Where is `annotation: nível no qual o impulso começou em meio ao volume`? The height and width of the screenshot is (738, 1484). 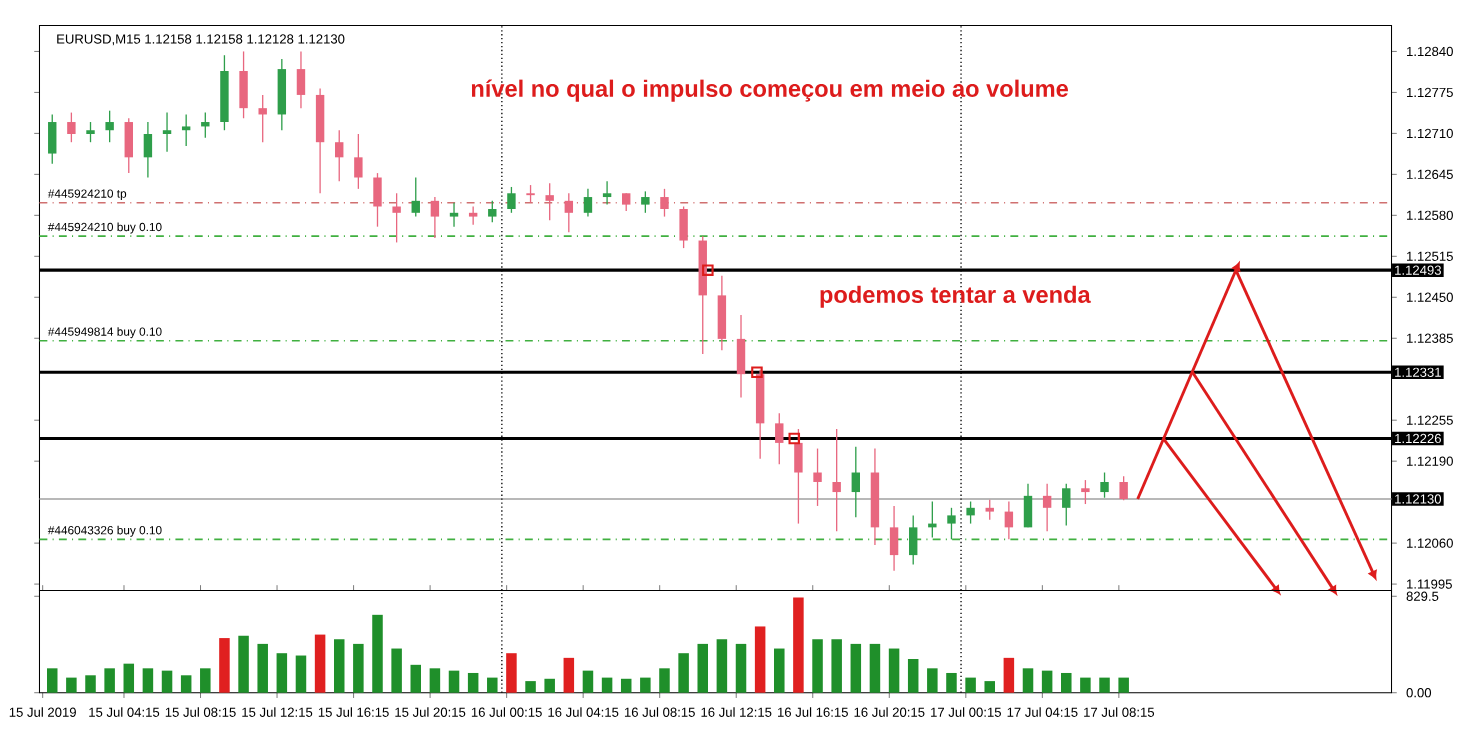
annotation: nível no qual o impulso começou em meio ao volume is located at coordinates (769, 90).